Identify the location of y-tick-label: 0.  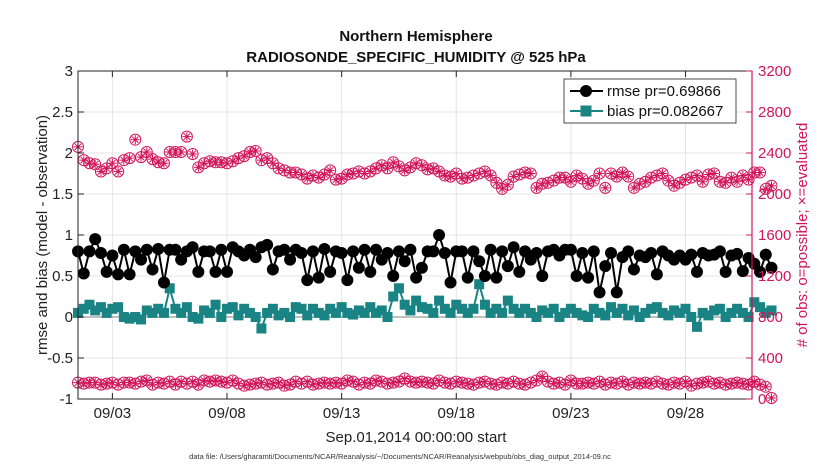
(69, 317).